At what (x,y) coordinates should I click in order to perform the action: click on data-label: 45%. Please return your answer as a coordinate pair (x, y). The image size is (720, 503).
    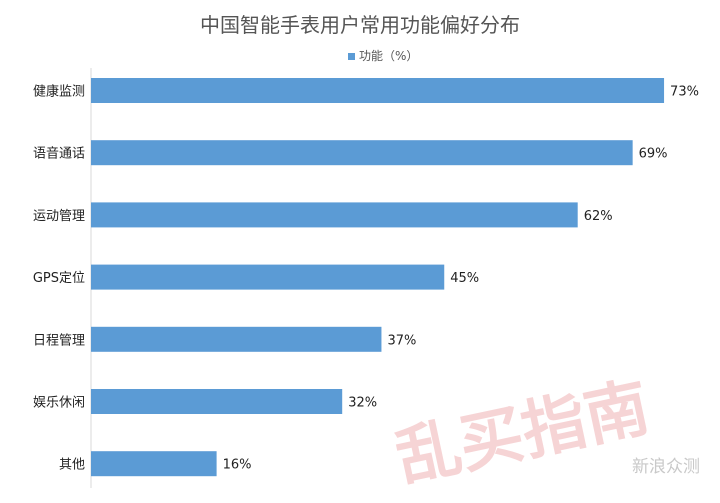
    Looking at the image, I should click on (464, 278).